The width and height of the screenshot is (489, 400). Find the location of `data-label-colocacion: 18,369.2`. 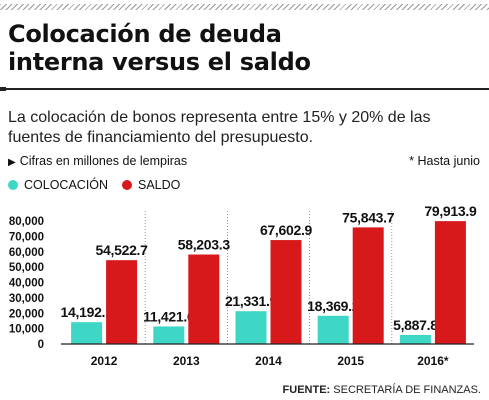

data-label-colocacion: 18,369.2 is located at coordinates (333, 306).